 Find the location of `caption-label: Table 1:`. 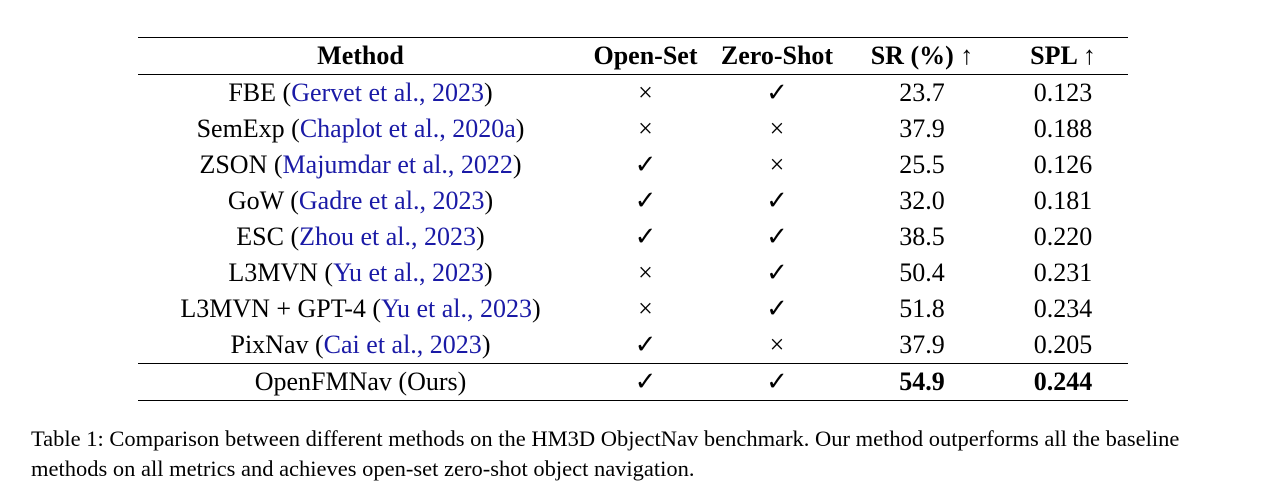

caption-label: Table 1: is located at coordinates (67, 438).